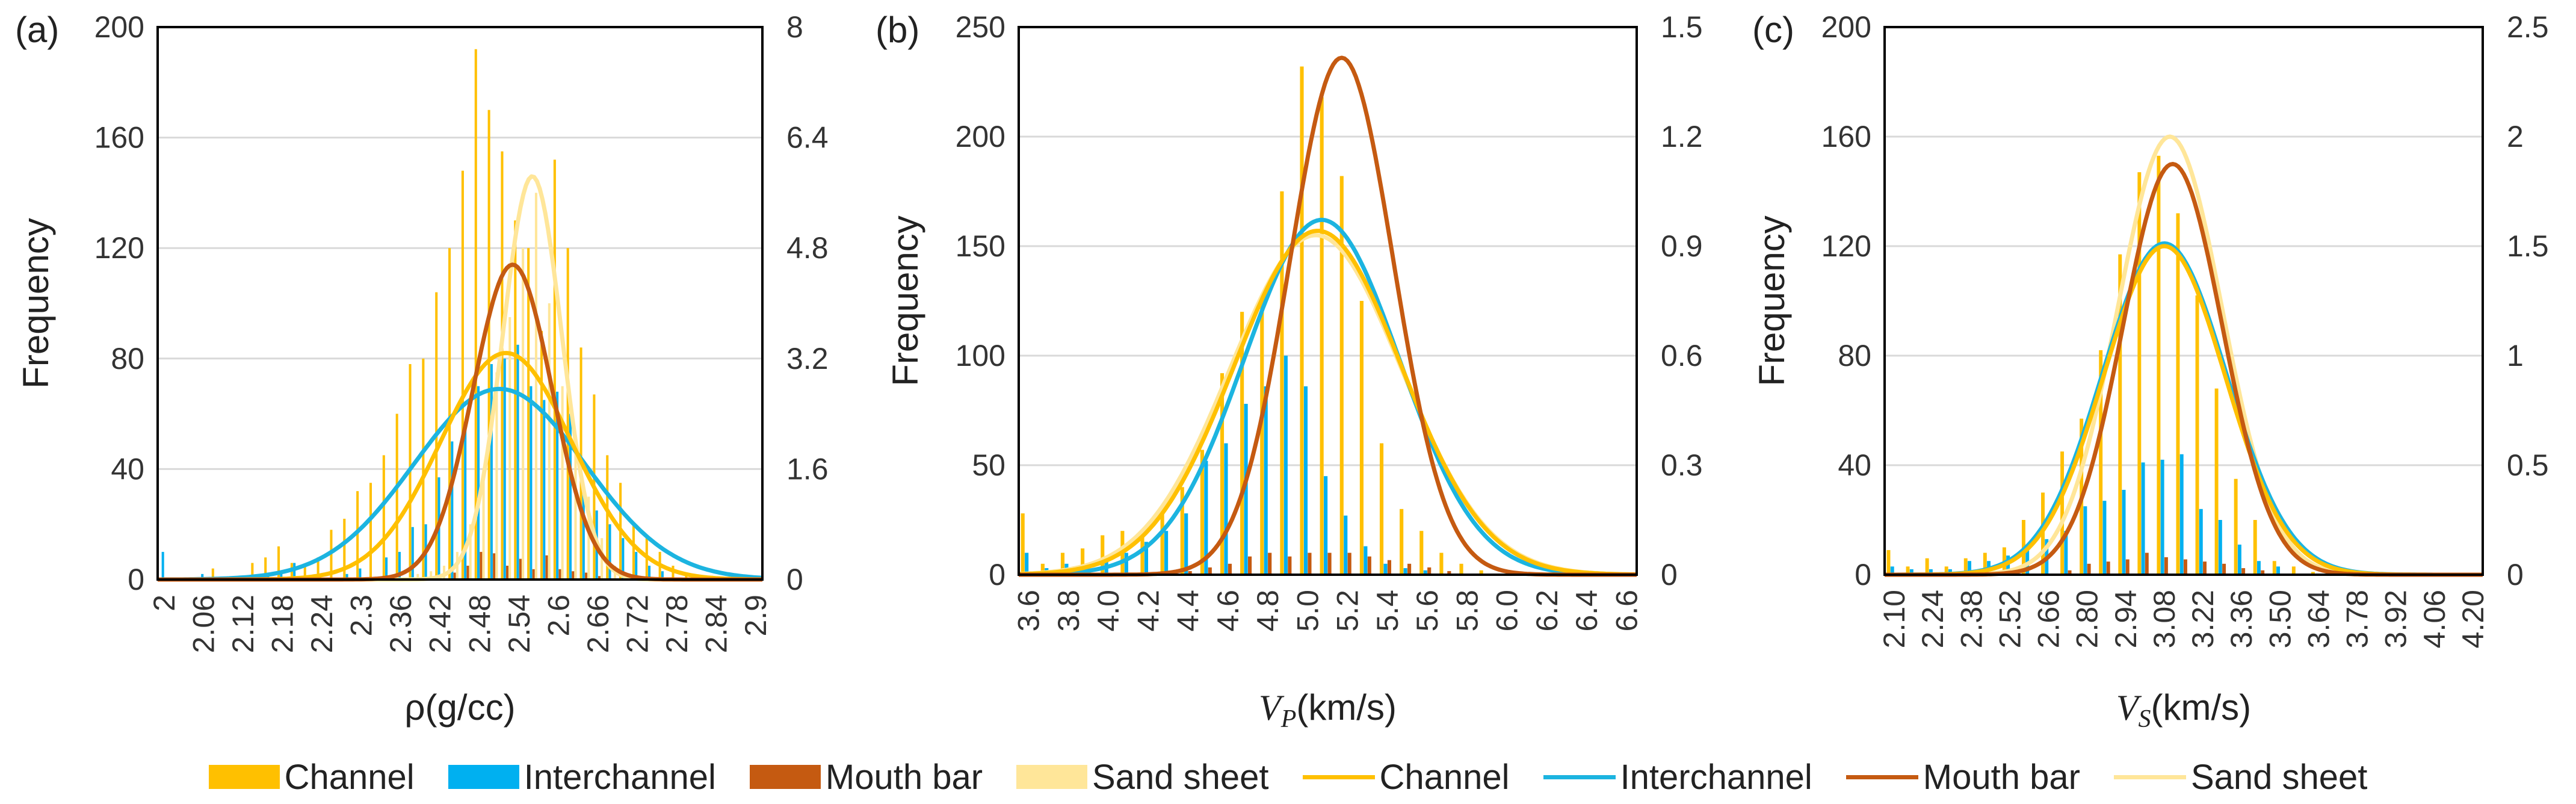  Describe the element at coordinates (37, 30) in the screenshot. I see `panel-label: (a)` at that location.